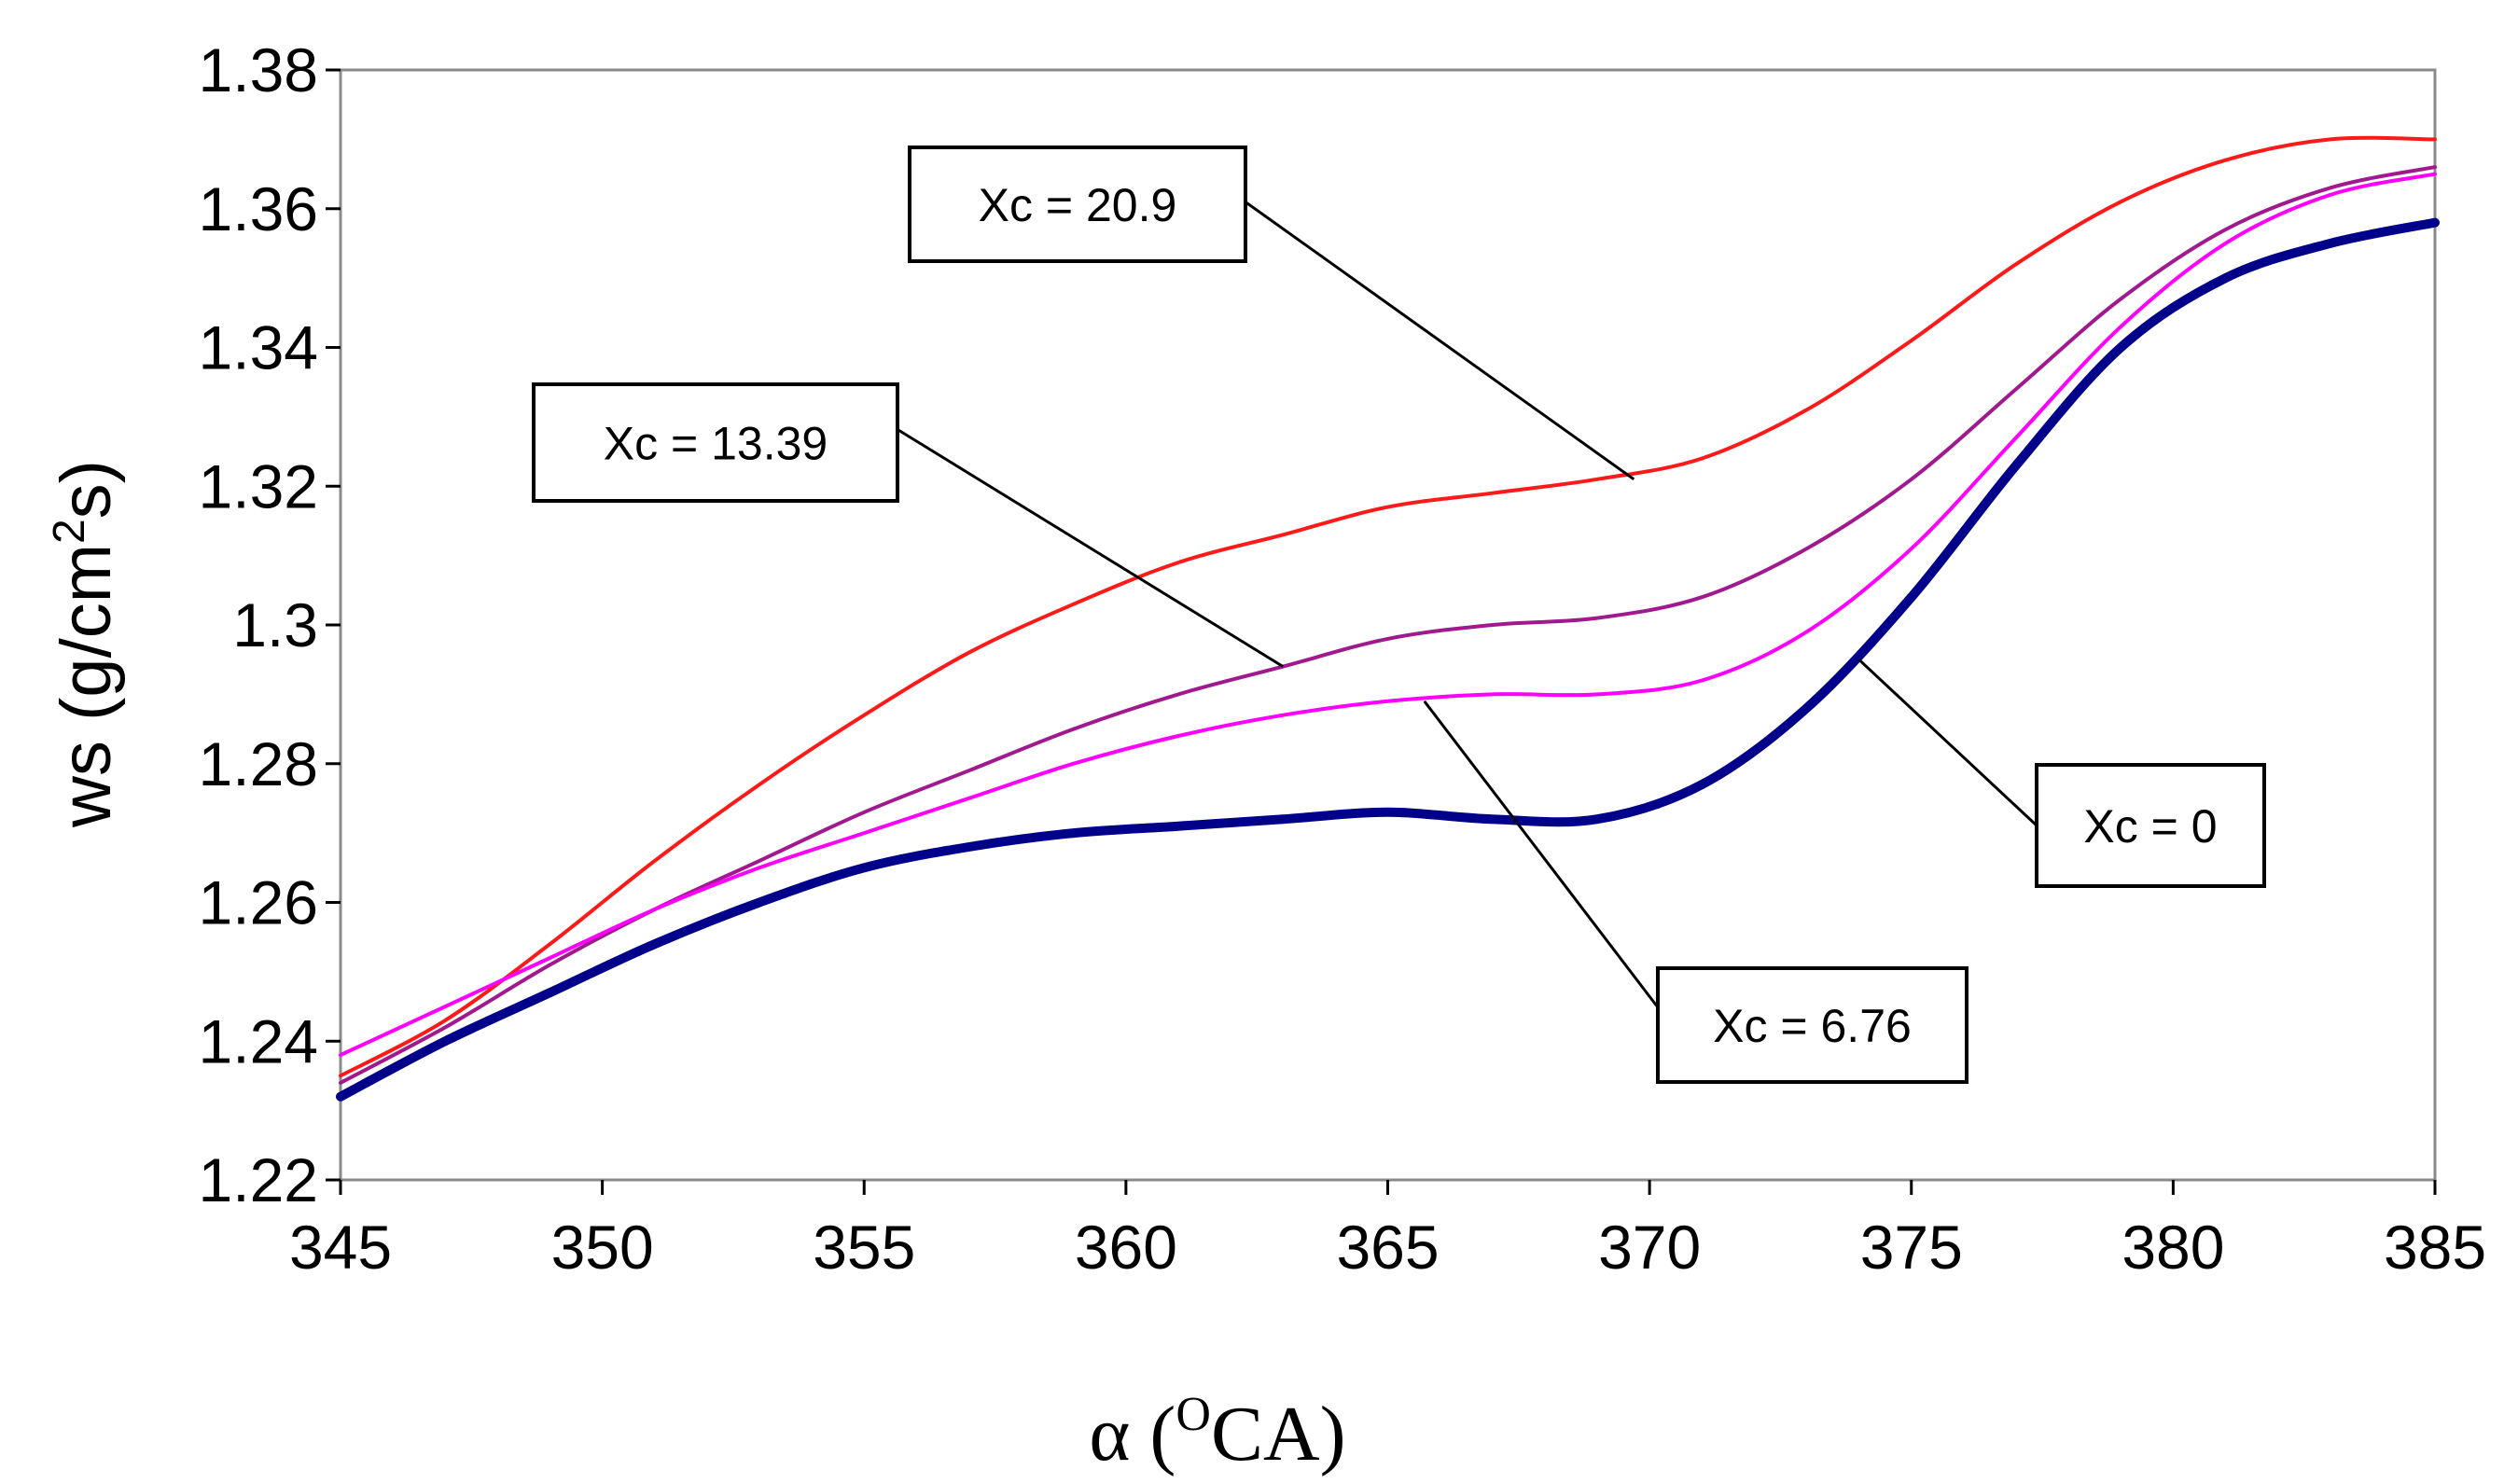  I want to click on x-axis-title: α (OCA), so click(1217, 1432).